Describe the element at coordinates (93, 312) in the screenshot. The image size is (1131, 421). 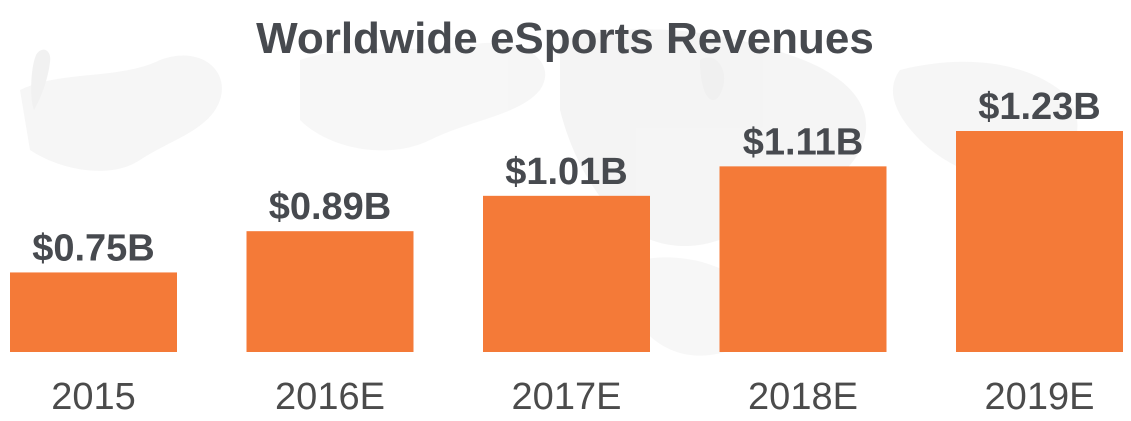
I see `bar-2015` at that location.